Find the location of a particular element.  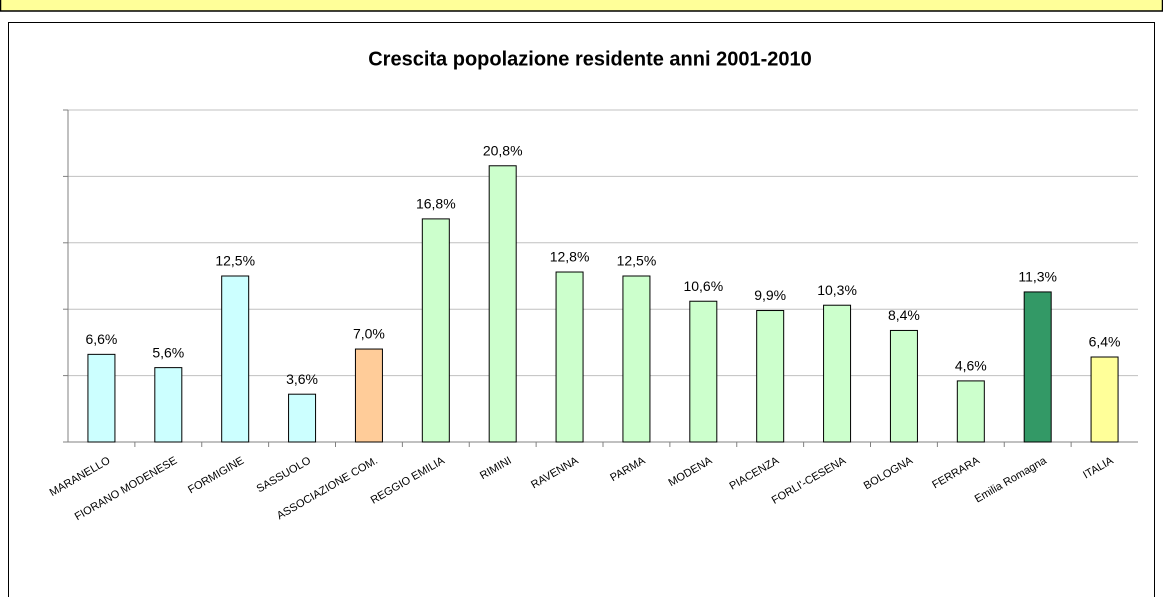

value-label: 10,3% is located at coordinates (837, 290).